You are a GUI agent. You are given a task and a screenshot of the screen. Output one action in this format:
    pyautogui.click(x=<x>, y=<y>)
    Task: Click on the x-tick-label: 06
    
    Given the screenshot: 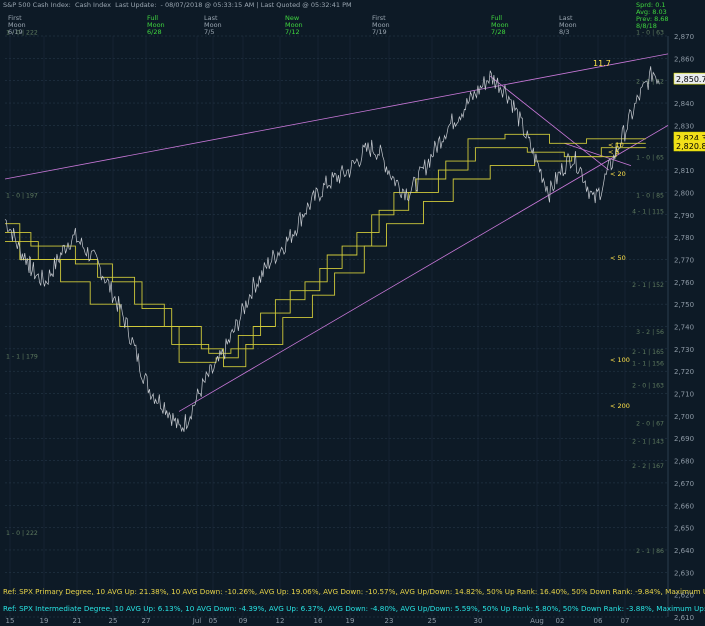 What is the action you would take?
    pyautogui.click(x=598, y=621)
    